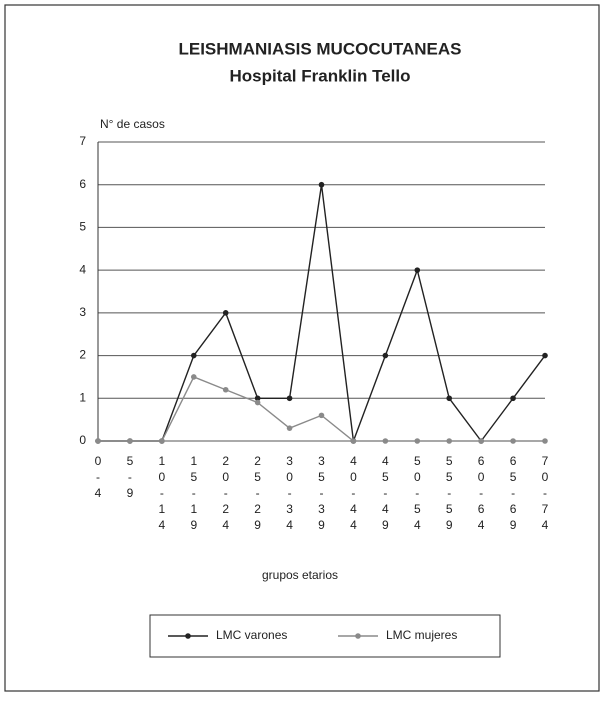 The image size is (607, 701). I want to click on x-tick-label: 4 0 -4 4, so click(353, 493).